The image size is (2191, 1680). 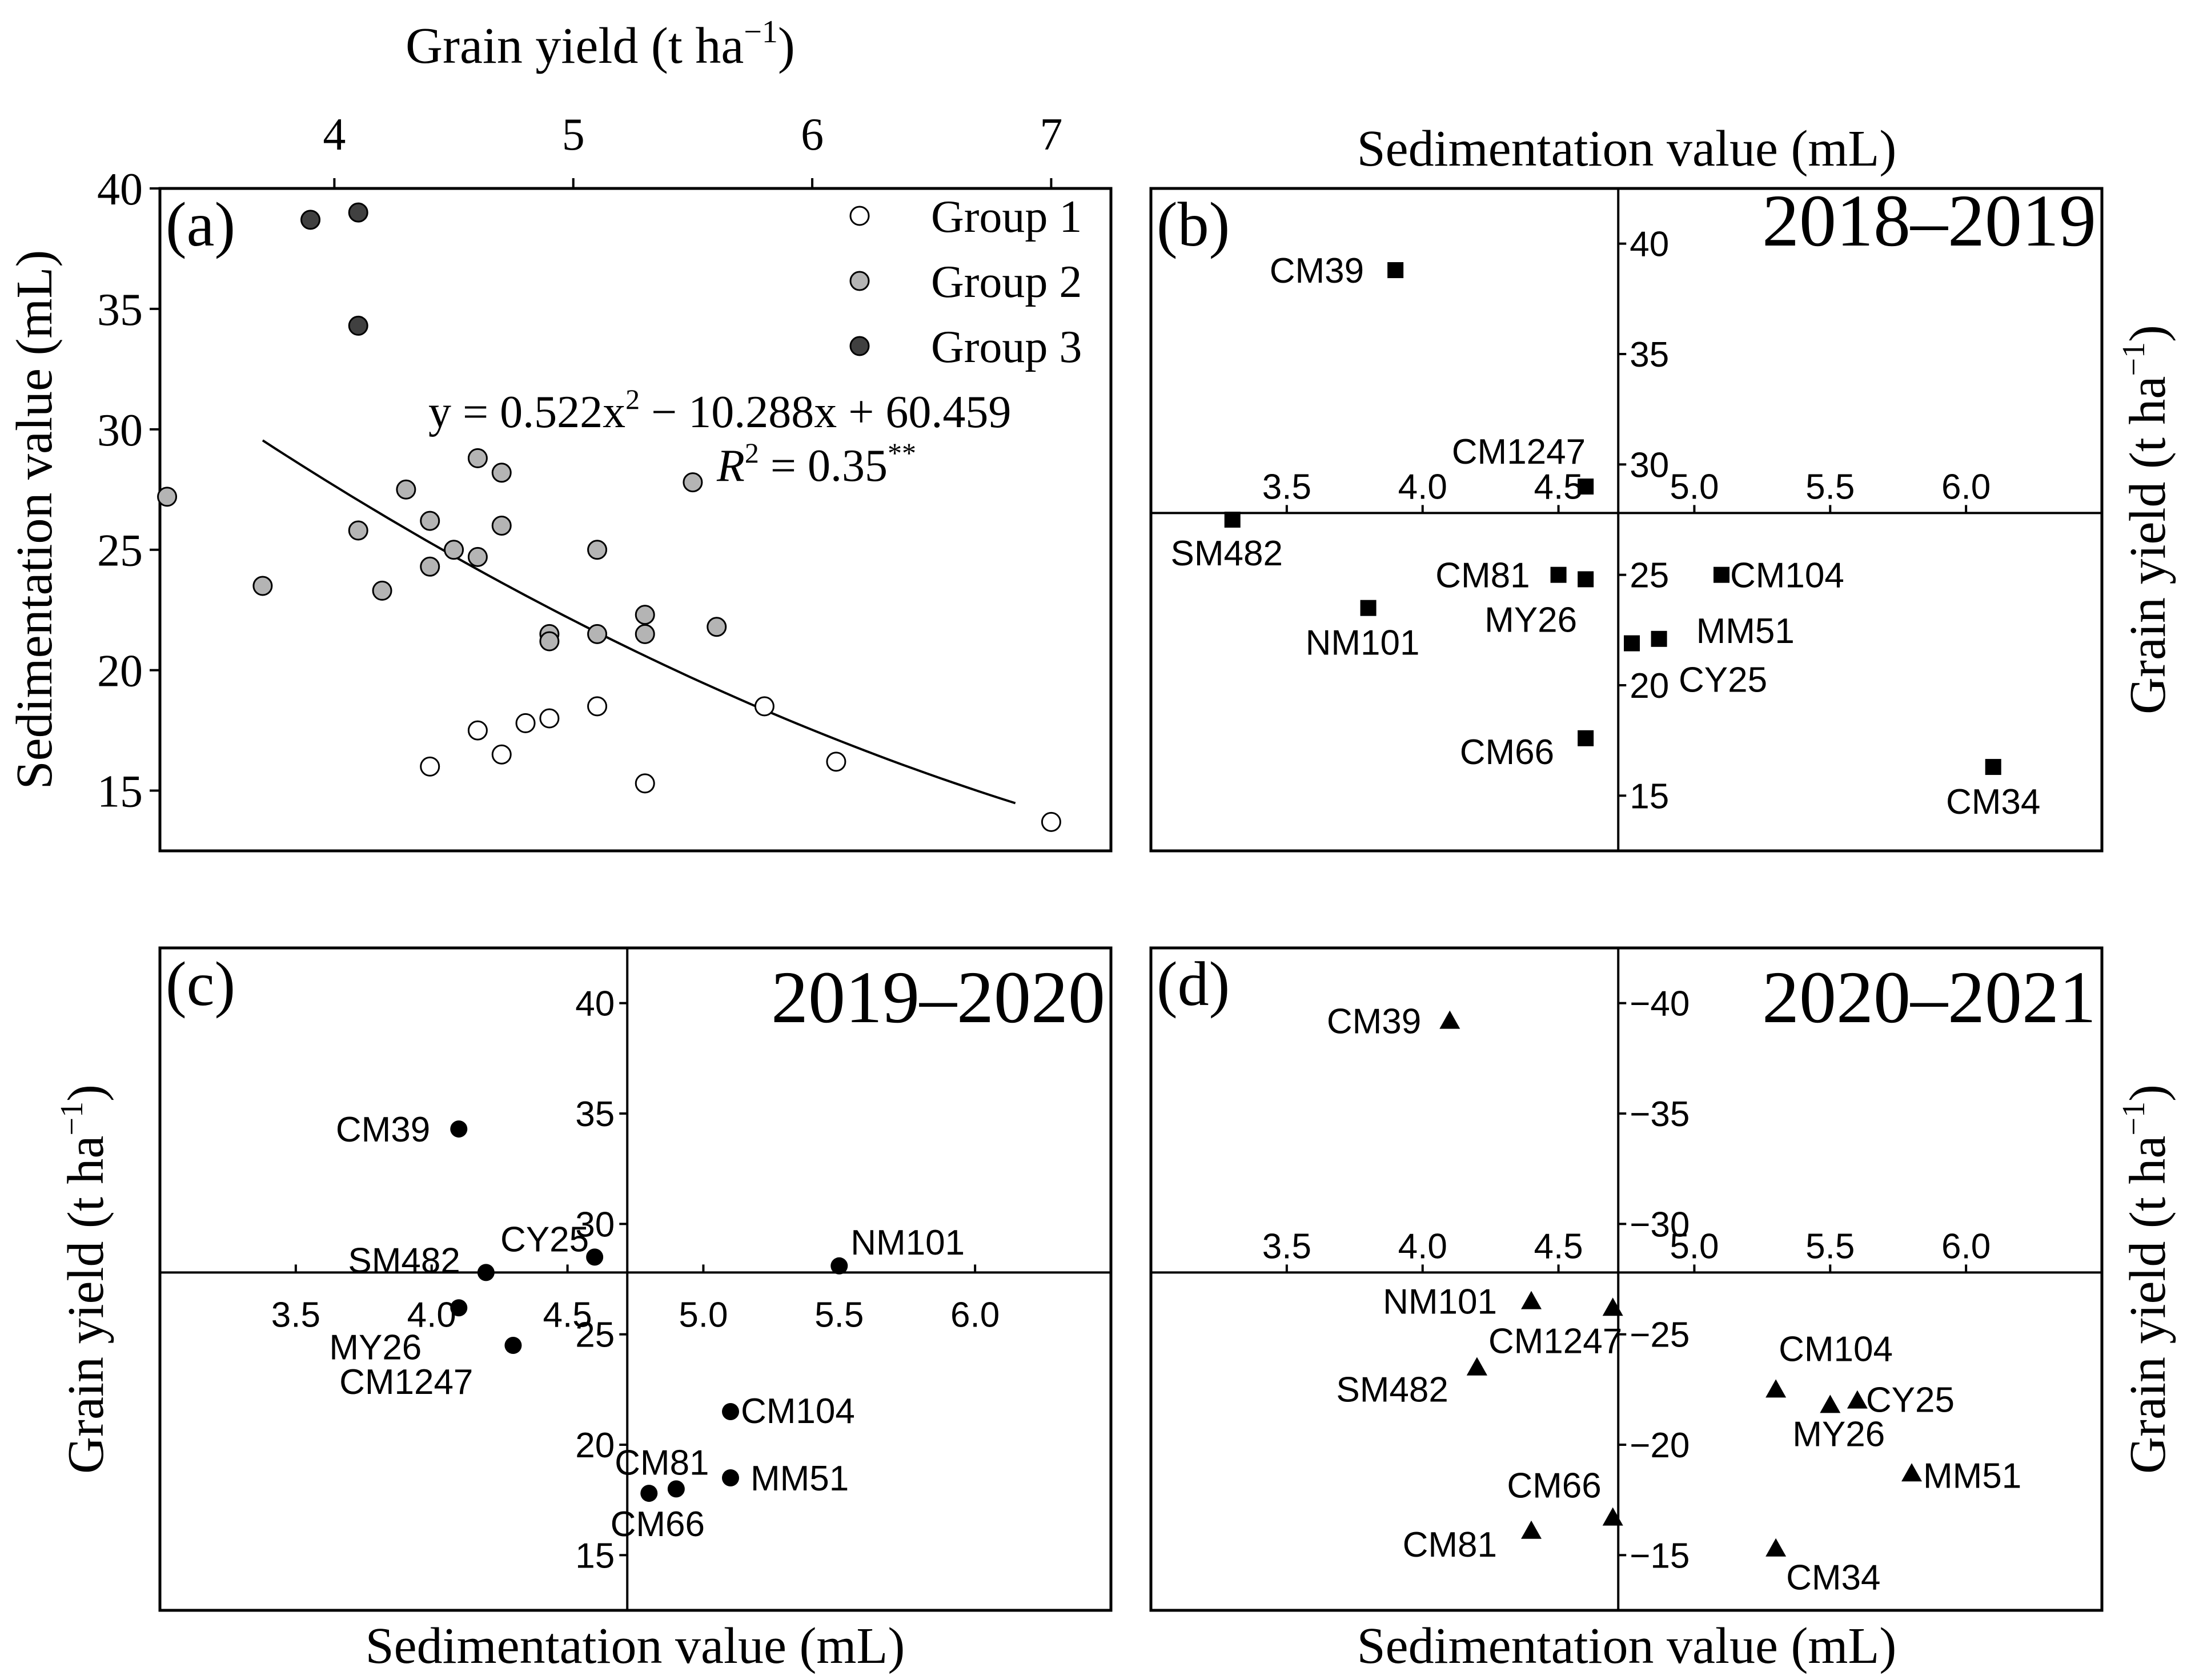 What do you see at coordinates (1929, 221) in the screenshot?
I see `panel-b-year: 2018–2019` at bounding box center [1929, 221].